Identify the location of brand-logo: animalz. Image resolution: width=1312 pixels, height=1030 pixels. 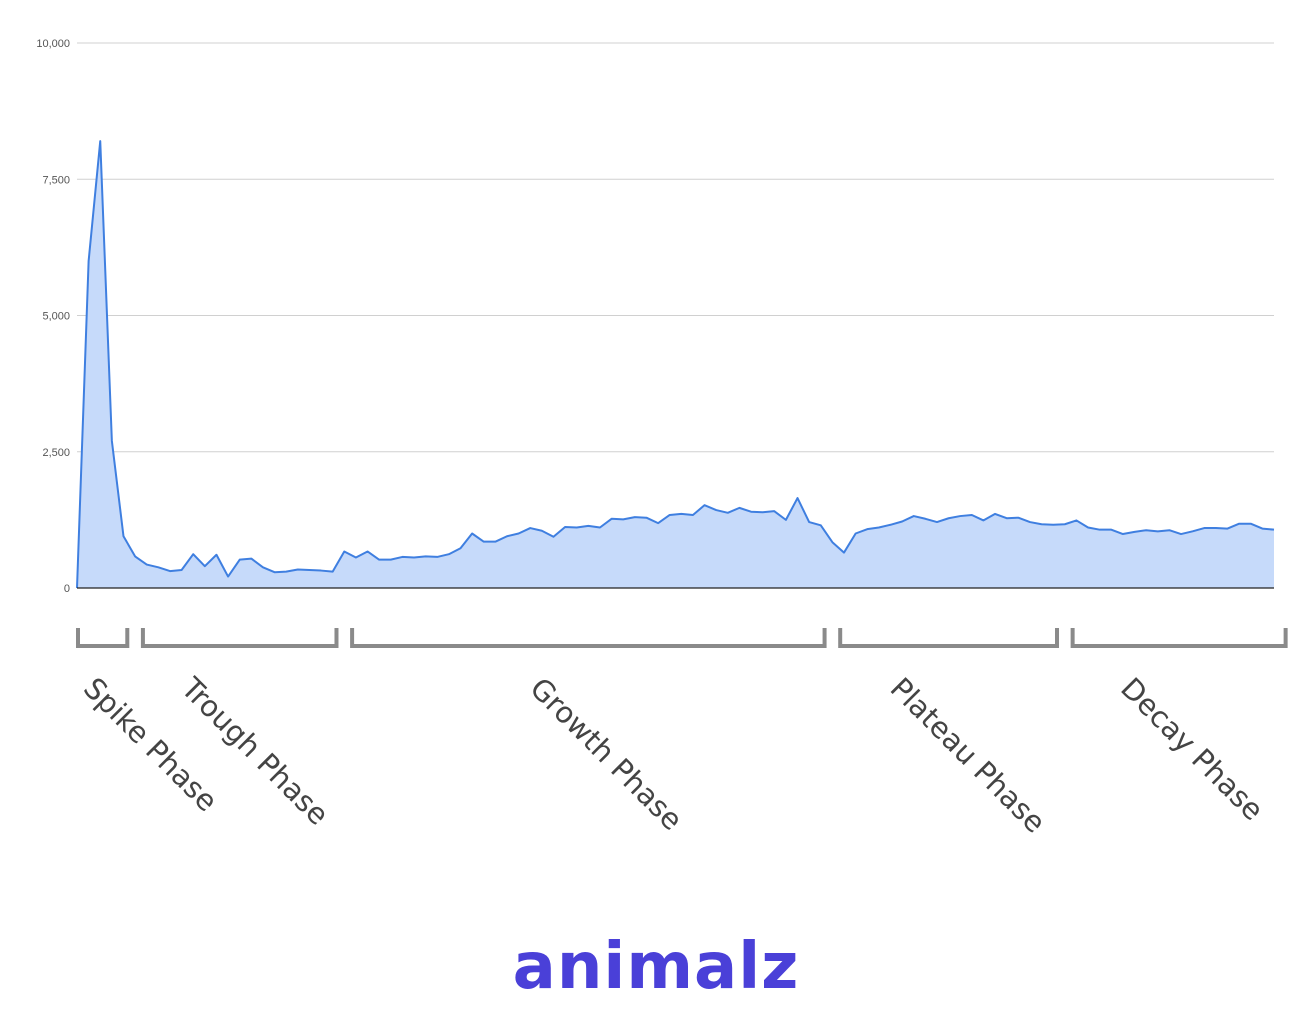
(656, 967).